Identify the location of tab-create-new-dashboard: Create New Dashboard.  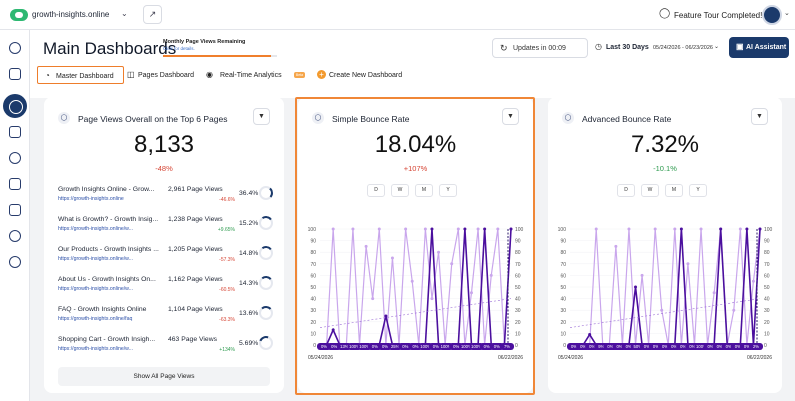
(369, 75).